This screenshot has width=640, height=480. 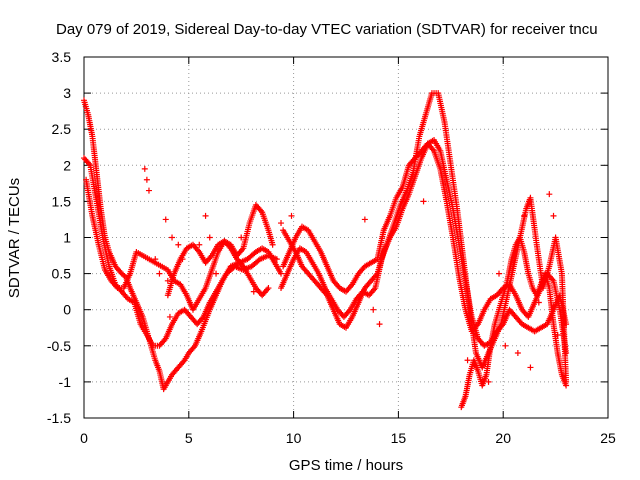 I want to click on x-tick-labels: 0 5 10 15 20 25, so click(x=348, y=438).